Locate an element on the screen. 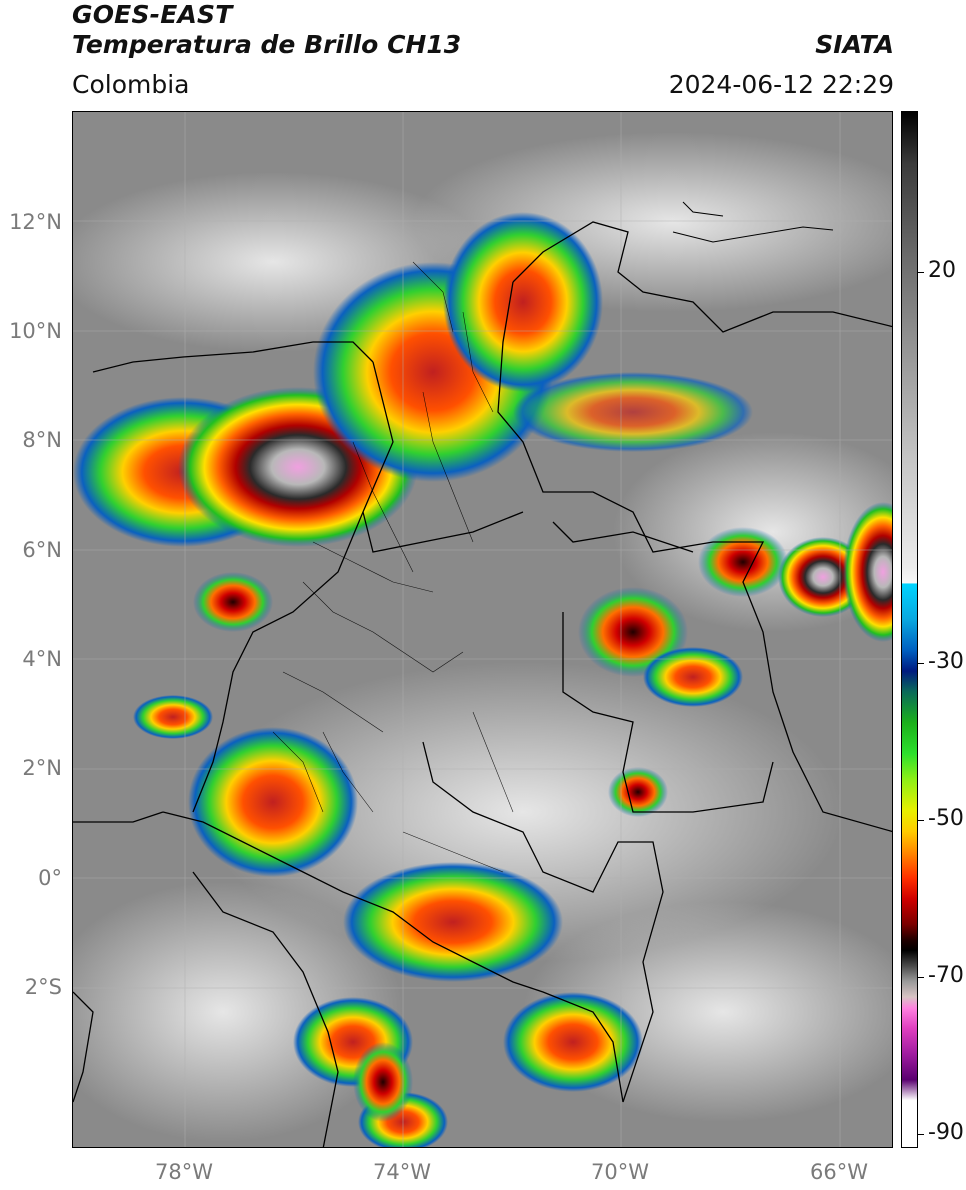 The height and width of the screenshot is (1190, 966). colorbar is located at coordinates (909, 629).